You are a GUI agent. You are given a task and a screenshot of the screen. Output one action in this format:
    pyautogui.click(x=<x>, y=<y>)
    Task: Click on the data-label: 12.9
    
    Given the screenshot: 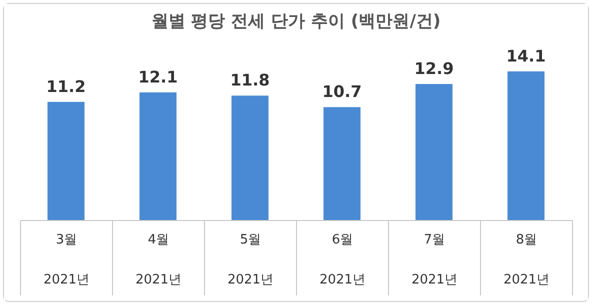 What is the action you would take?
    pyautogui.click(x=434, y=68)
    